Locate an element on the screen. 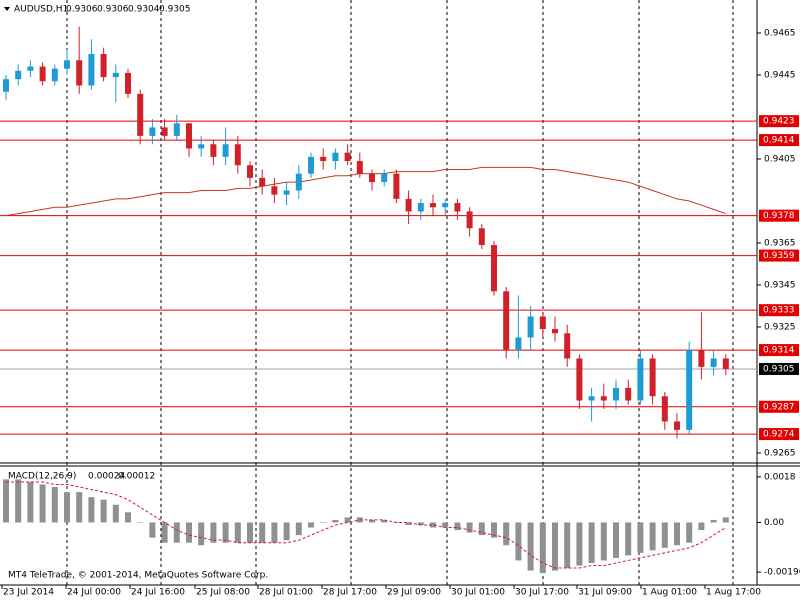 The image size is (800, 600). y-tick-label: 0.9465 is located at coordinates (780, 33).